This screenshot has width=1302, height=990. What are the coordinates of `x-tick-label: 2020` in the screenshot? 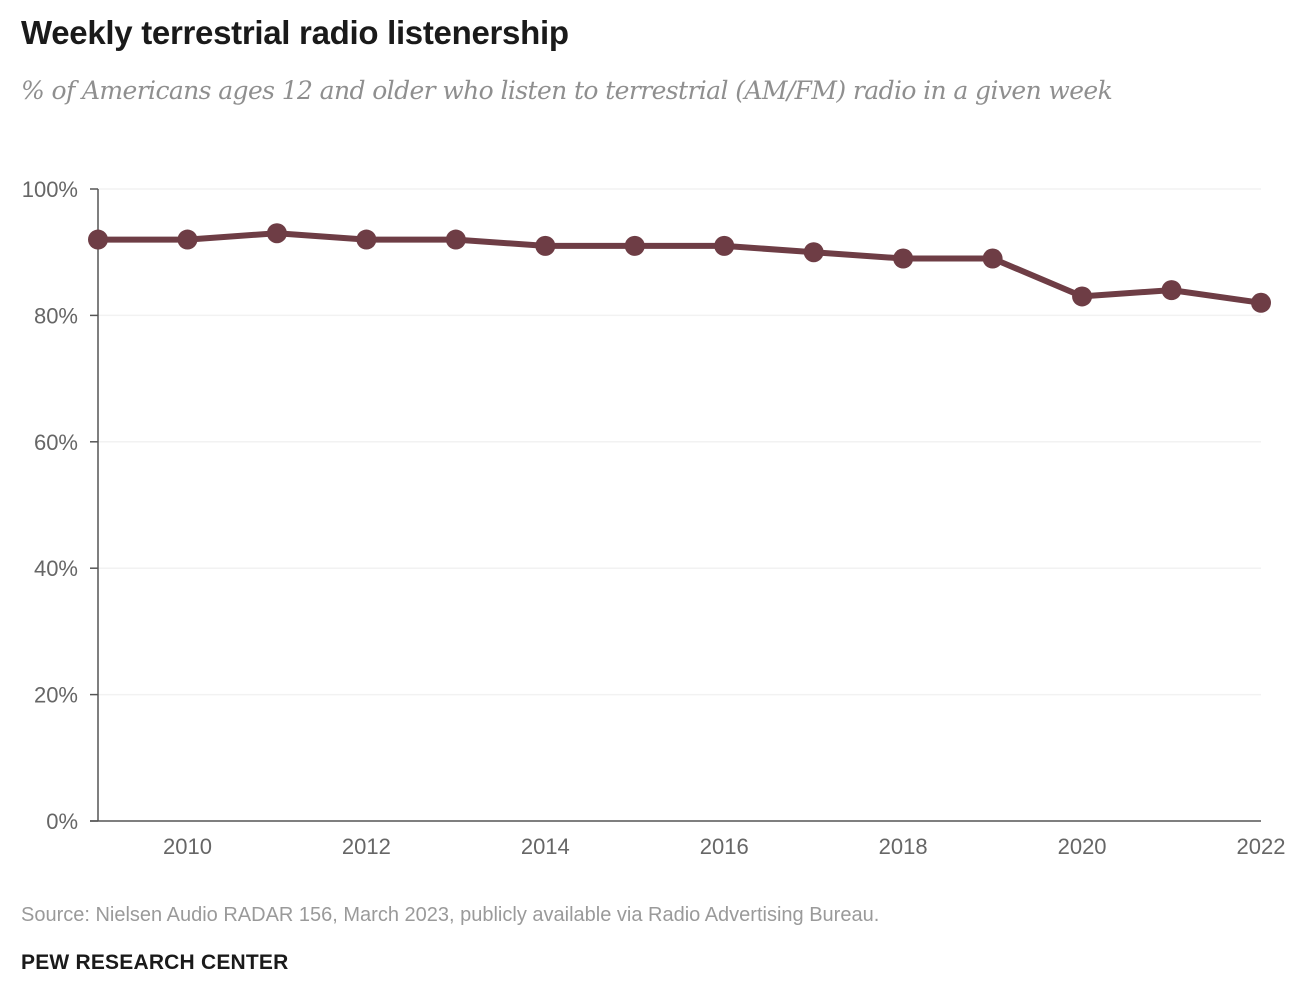 It's located at (1082, 846).